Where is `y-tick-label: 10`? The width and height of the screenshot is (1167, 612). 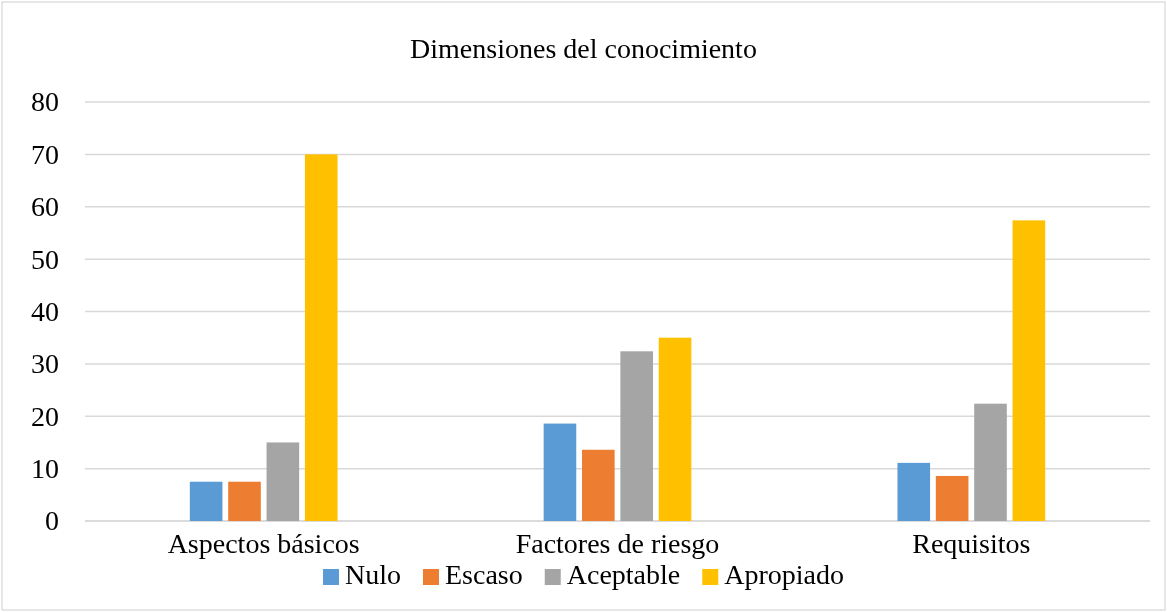 y-tick-label: 10 is located at coordinates (45, 469).